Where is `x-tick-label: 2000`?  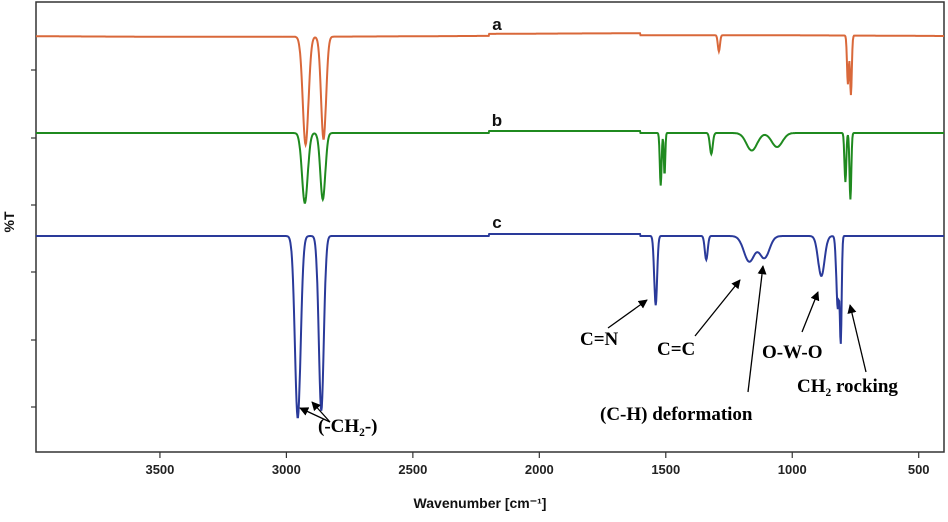
x-tick-label: 2000 is located at coordinates (539, 469).